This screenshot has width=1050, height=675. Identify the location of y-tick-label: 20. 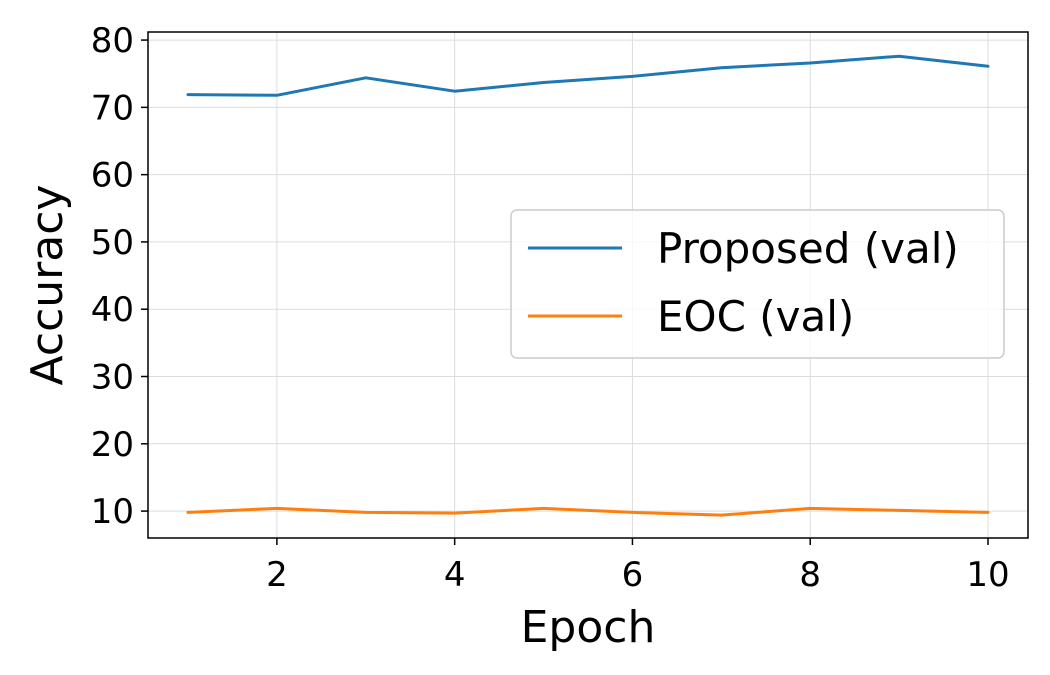
(112, 445).